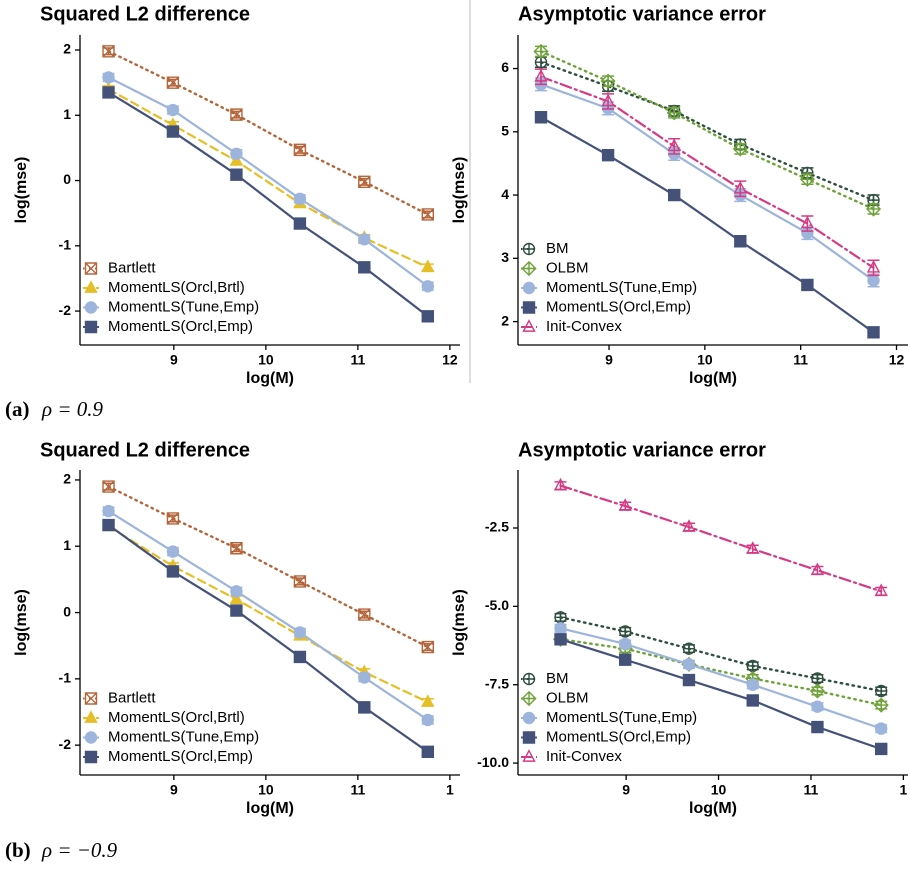 Image resolution: width=910 pixels, height=871 pixels. What do you see at coordinates (132, 697) in the screenshot?
I see `legend-label: Bartlett` at bounding box center [132, 697].